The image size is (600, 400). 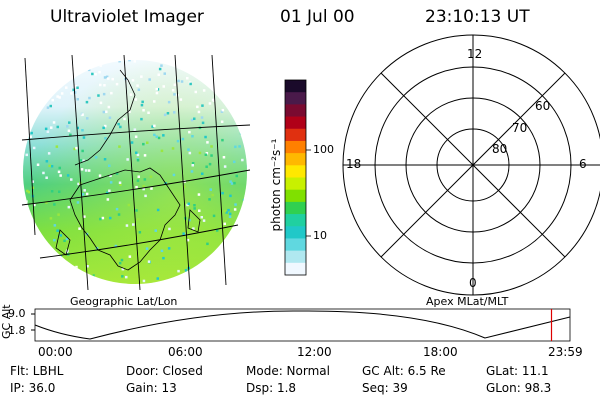 What do you see at coordinates (164, 371) in the screenshot?
I see `status-door: Door: Closed` at bounding box center [164, 371].